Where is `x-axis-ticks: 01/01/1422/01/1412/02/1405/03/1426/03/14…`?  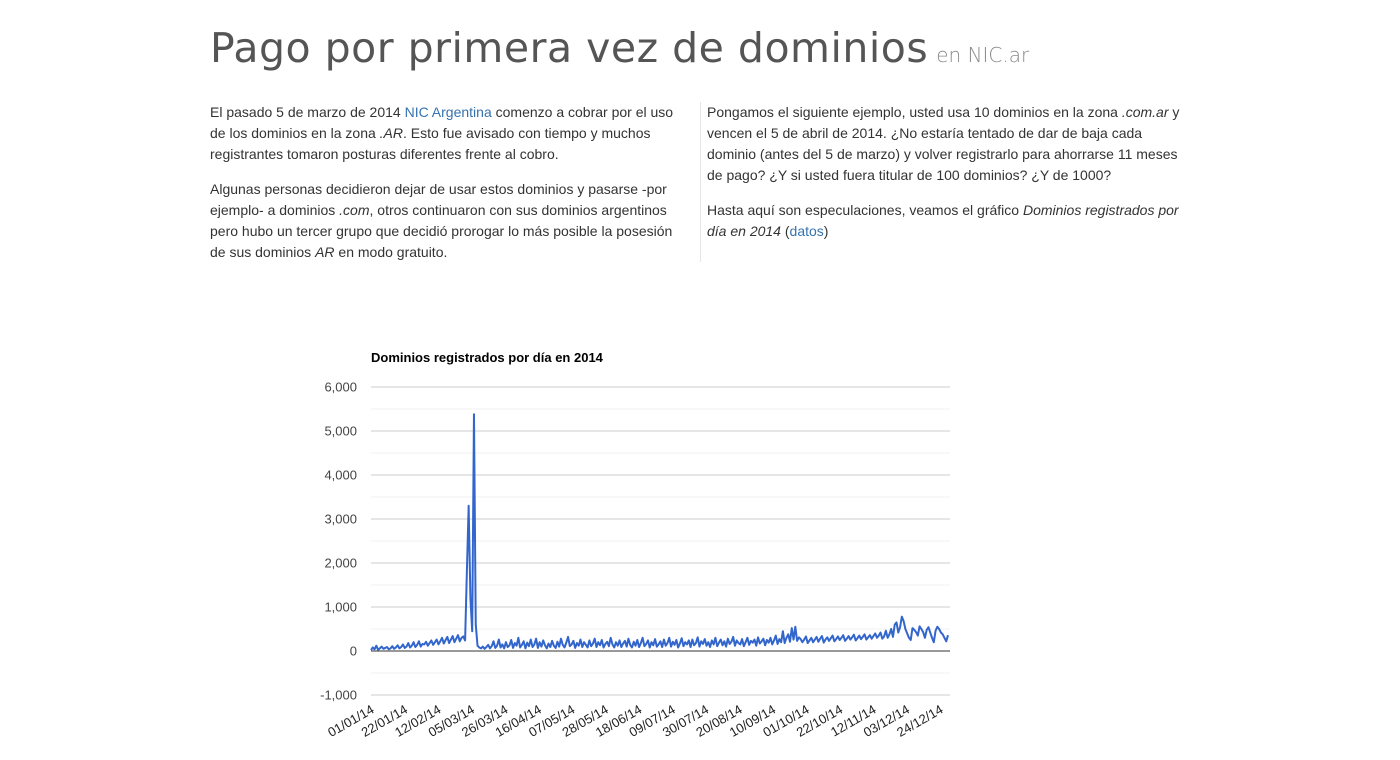
x-axis-ticks: 01/01/1422/01/1412/02/1405/03/1426/03/14… is located at coordinates (635, 721).